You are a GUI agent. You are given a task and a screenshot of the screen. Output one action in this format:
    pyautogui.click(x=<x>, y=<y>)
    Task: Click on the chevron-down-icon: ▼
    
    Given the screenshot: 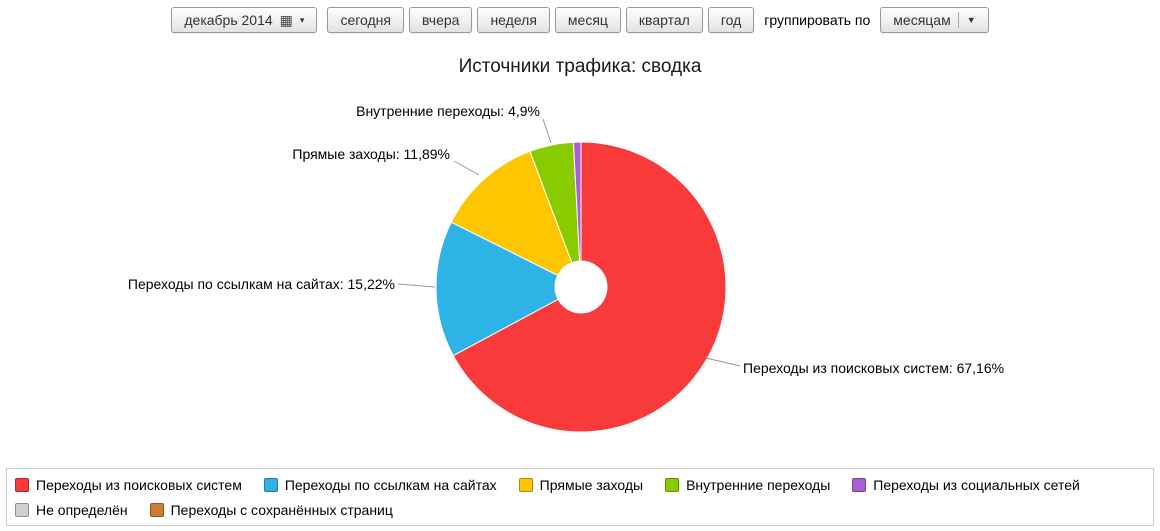 What is the action you would take?
    pyautogui.click(x=966, y=20)
    